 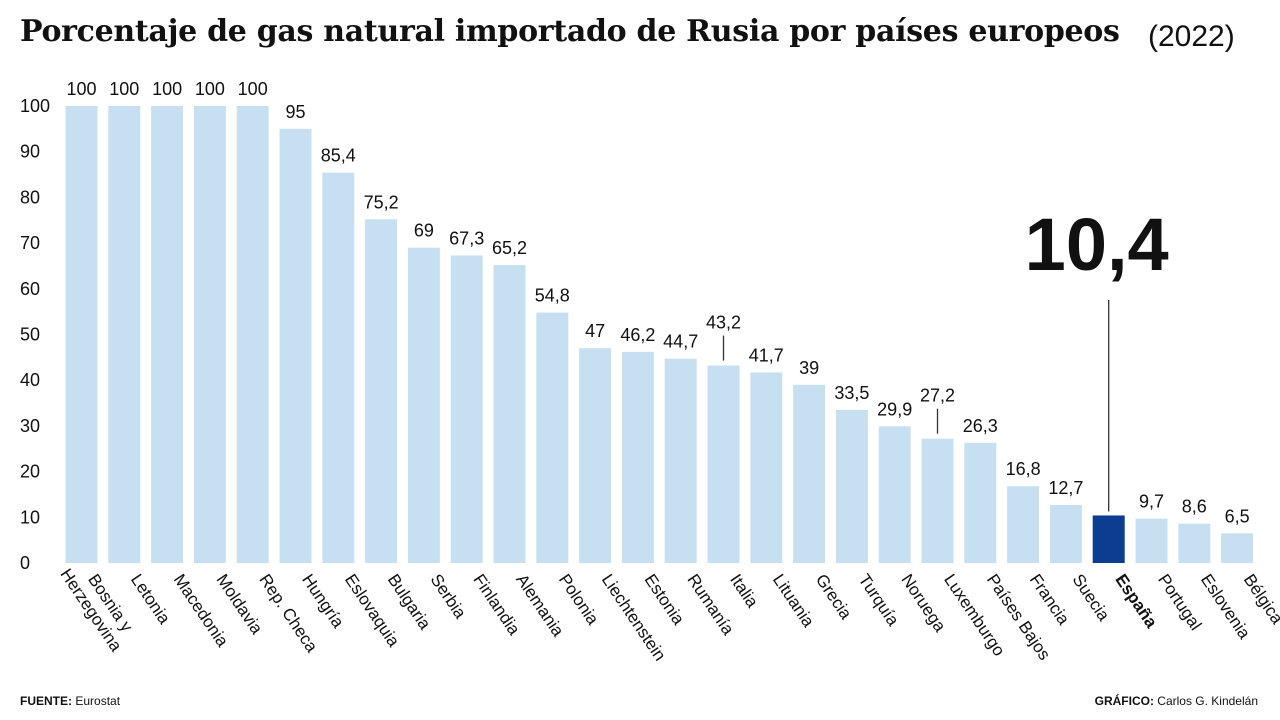 I want to click on y-tick-label: 80, so click(x=30, y=197).